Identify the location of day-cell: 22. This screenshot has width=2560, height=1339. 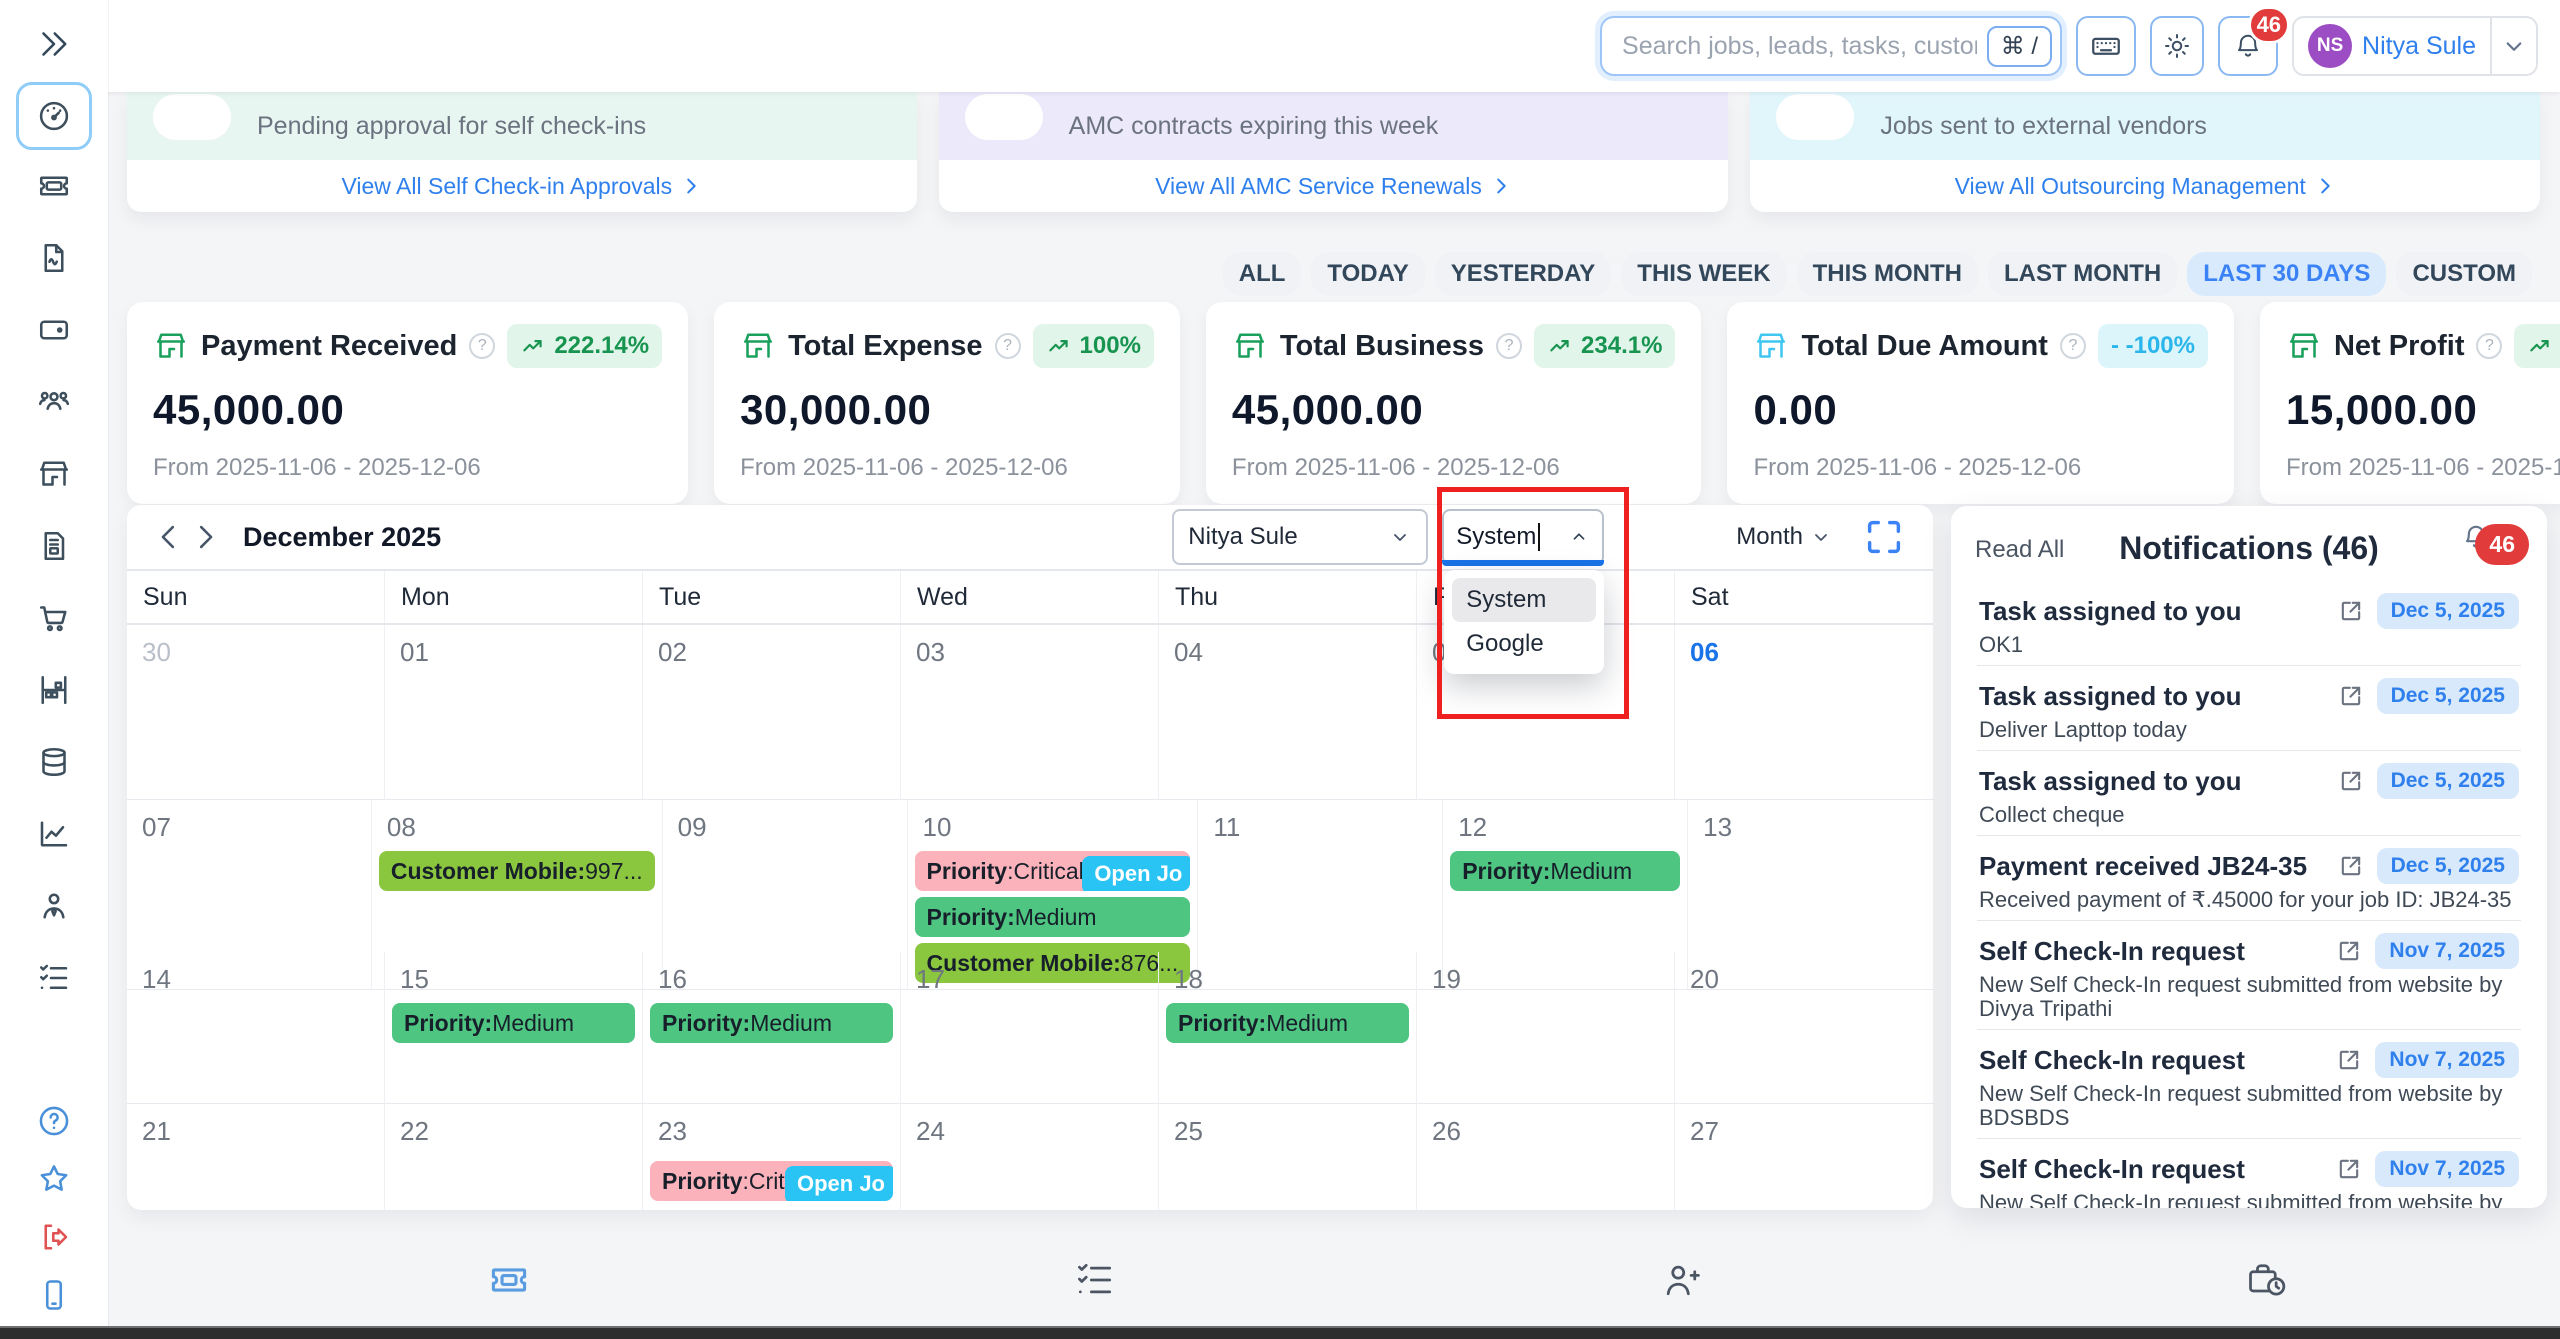
(514, 1157).